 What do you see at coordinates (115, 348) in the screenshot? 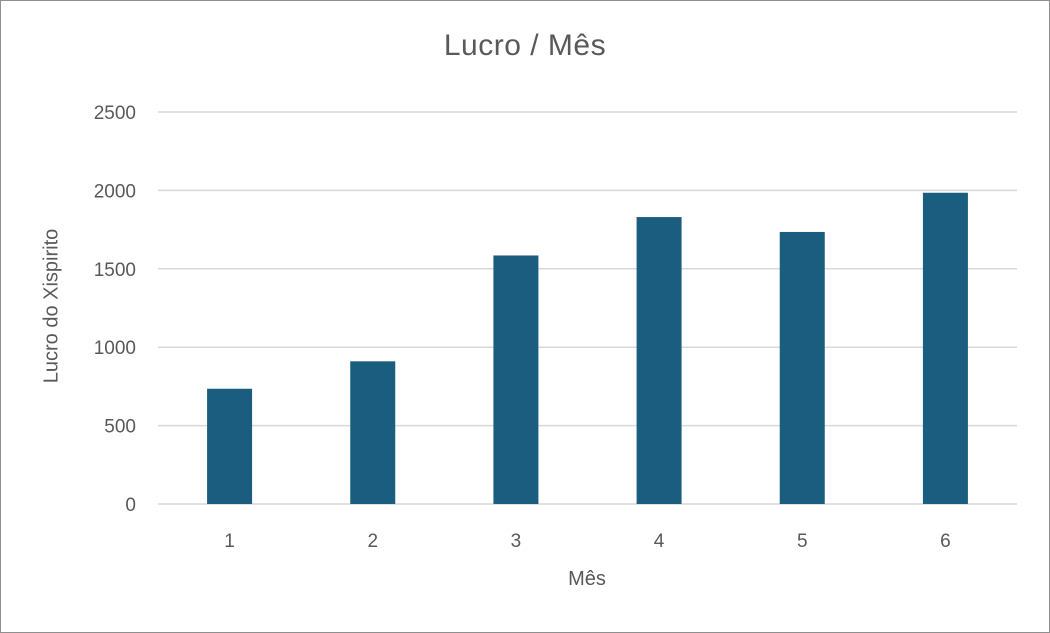
I see `y-tick-label: 1000` at bounding box center [115, 348].